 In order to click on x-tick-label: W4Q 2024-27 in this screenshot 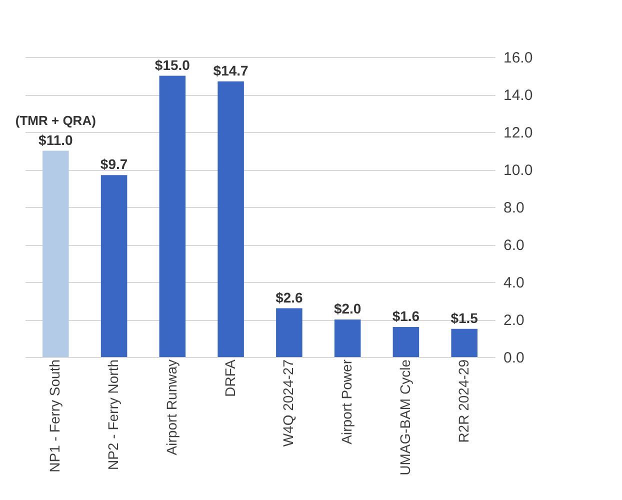, I will do `click(288, 403)`.